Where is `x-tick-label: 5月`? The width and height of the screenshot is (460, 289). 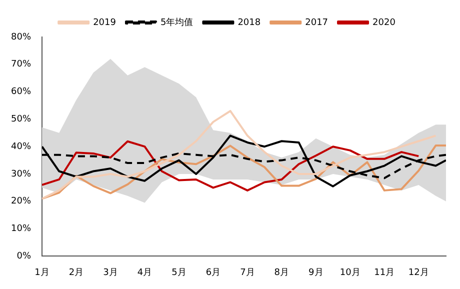 x-tick-label: 5月 is located at coordinates (179, 273).